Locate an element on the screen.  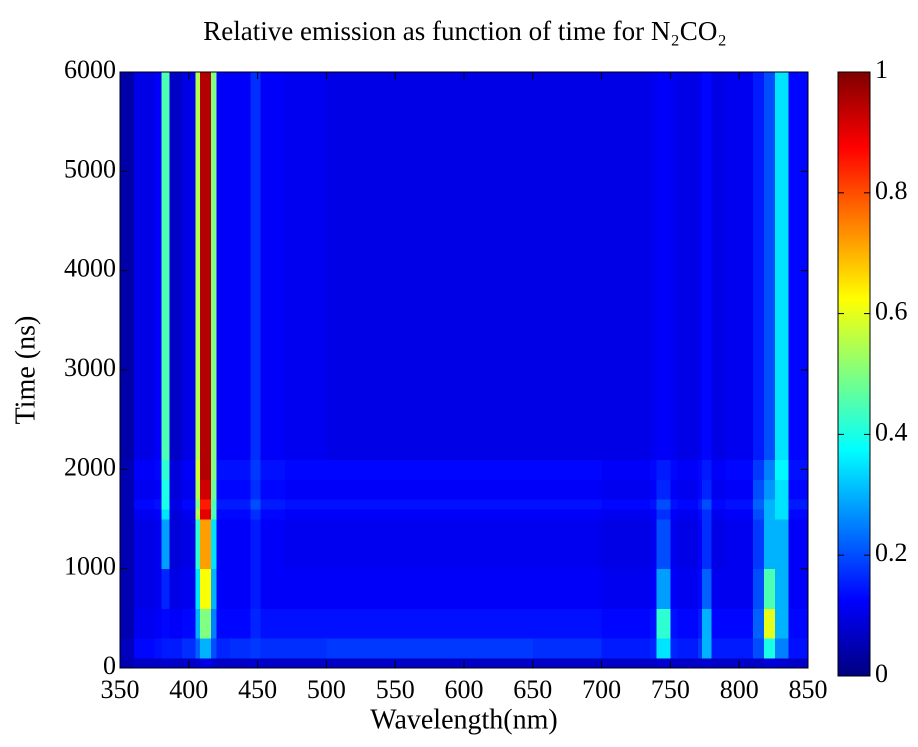
colorbar-tick-label: 0.8 is located at coordinates (891, 190).